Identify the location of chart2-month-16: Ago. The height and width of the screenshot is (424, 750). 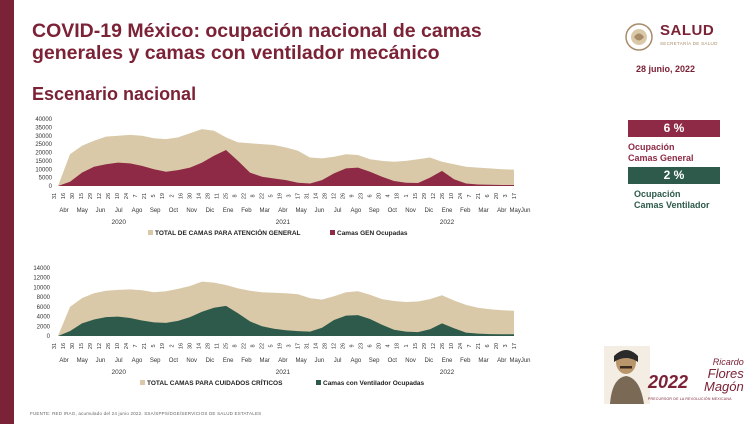
(355, 361).